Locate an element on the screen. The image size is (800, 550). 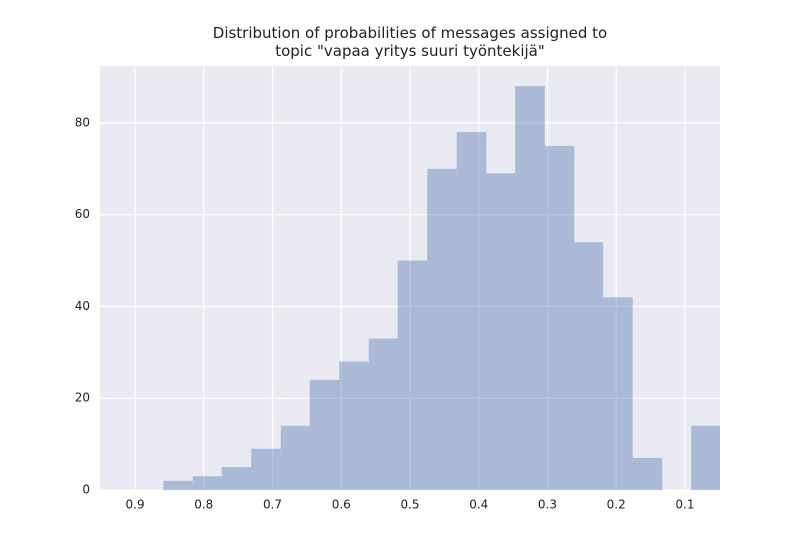
x-tick-label: 0.6 is located at coordinates (341, 505).